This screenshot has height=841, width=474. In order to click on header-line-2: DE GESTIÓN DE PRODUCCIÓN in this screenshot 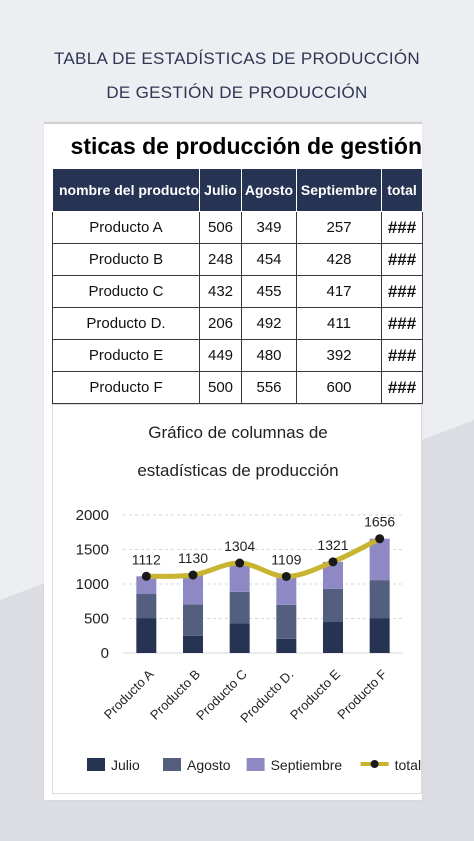, I will do `click(237, 92)`.